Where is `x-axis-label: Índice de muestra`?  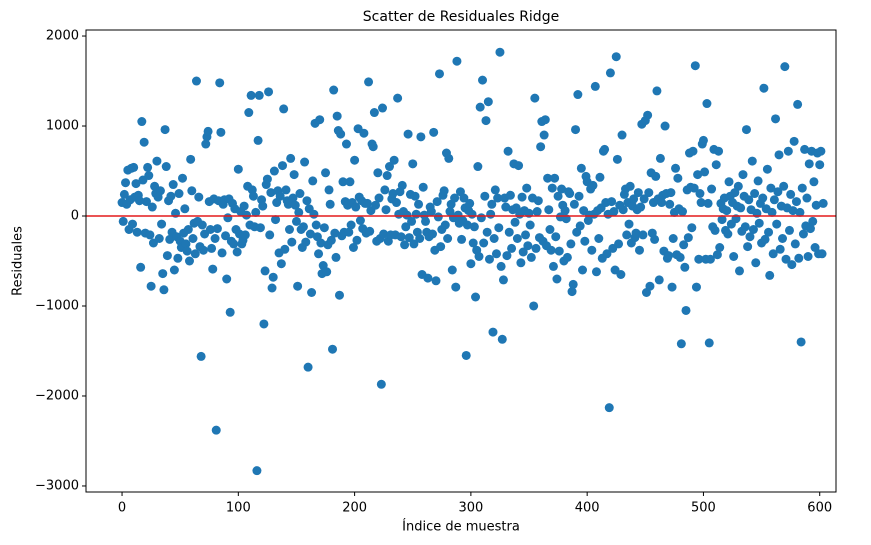 x-axis-label: Índice de muestra is located at coordinates (461, 527).